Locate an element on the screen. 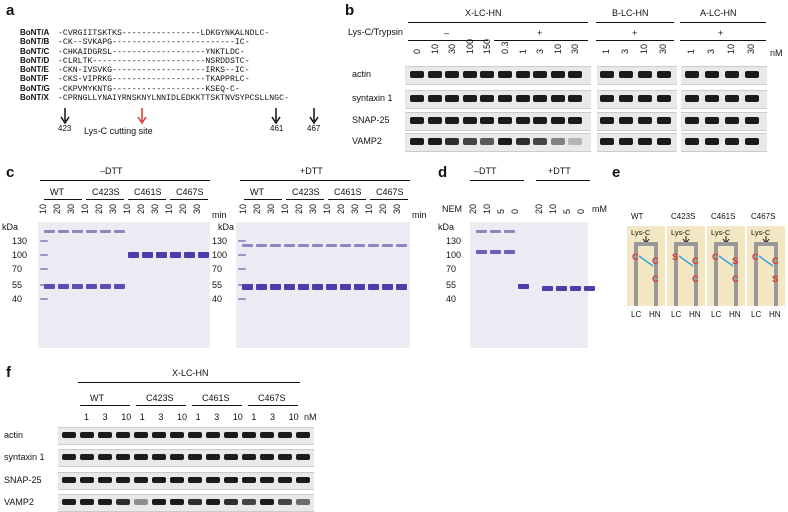  lane-label-b: 150 is located at coordinates (487, 46).